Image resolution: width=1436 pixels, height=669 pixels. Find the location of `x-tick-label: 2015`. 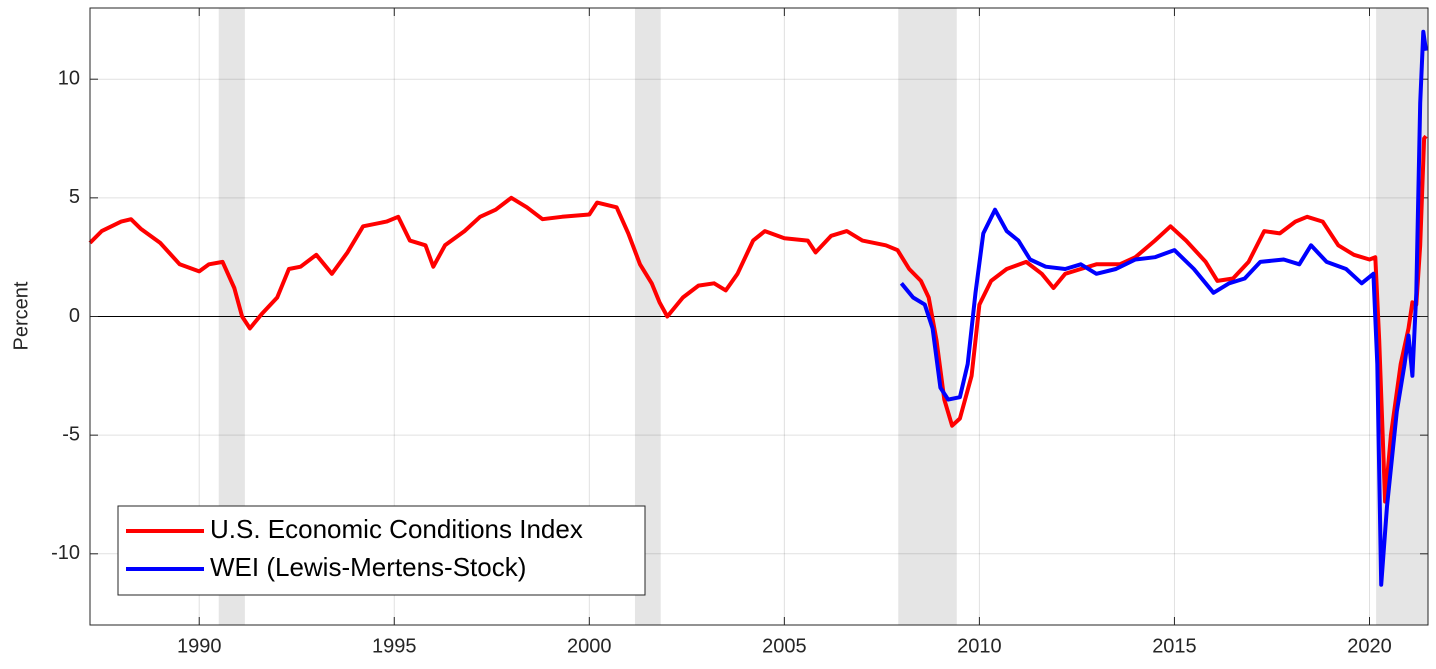

x-tick-label: 2015 is located at coordinates (1174, 646).